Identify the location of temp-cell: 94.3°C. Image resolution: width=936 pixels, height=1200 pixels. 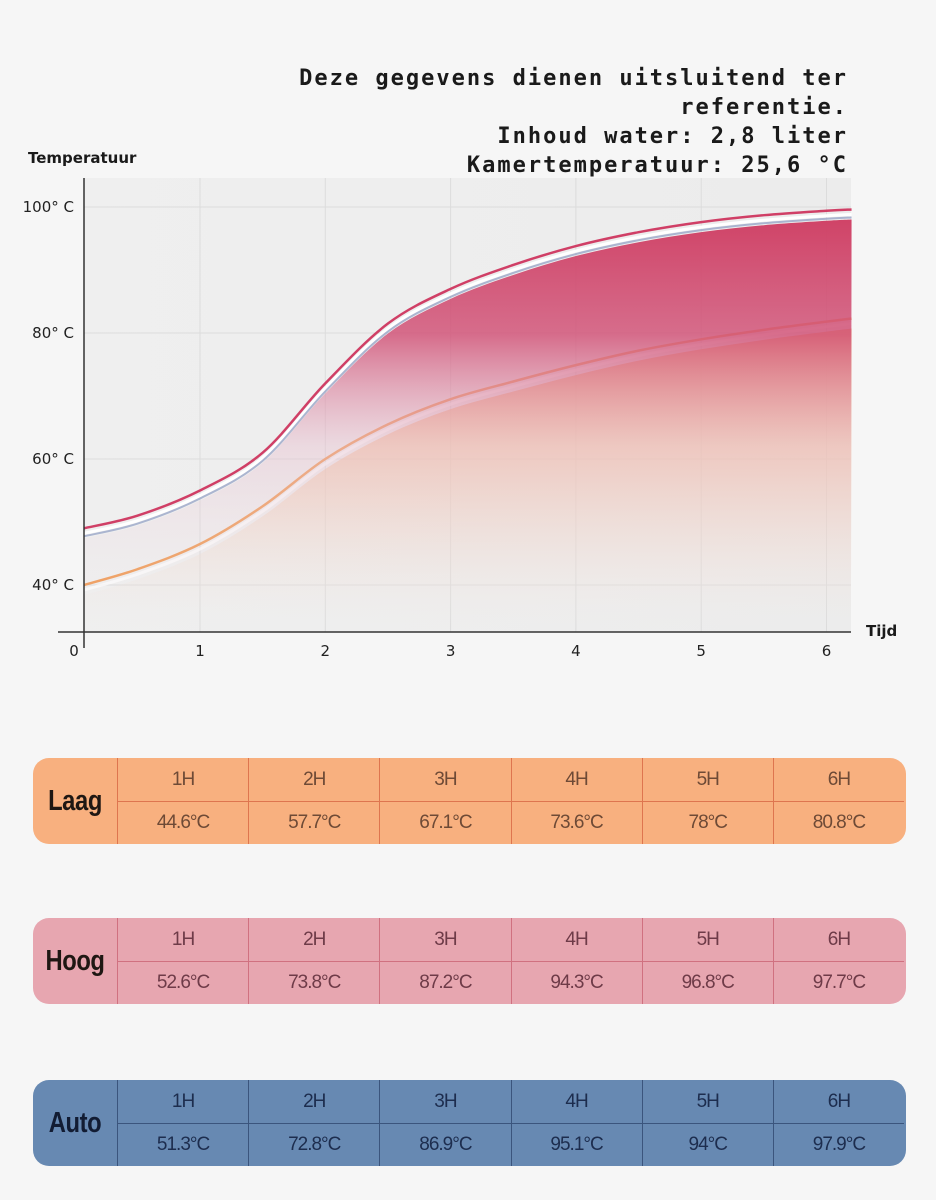
(576, 982).